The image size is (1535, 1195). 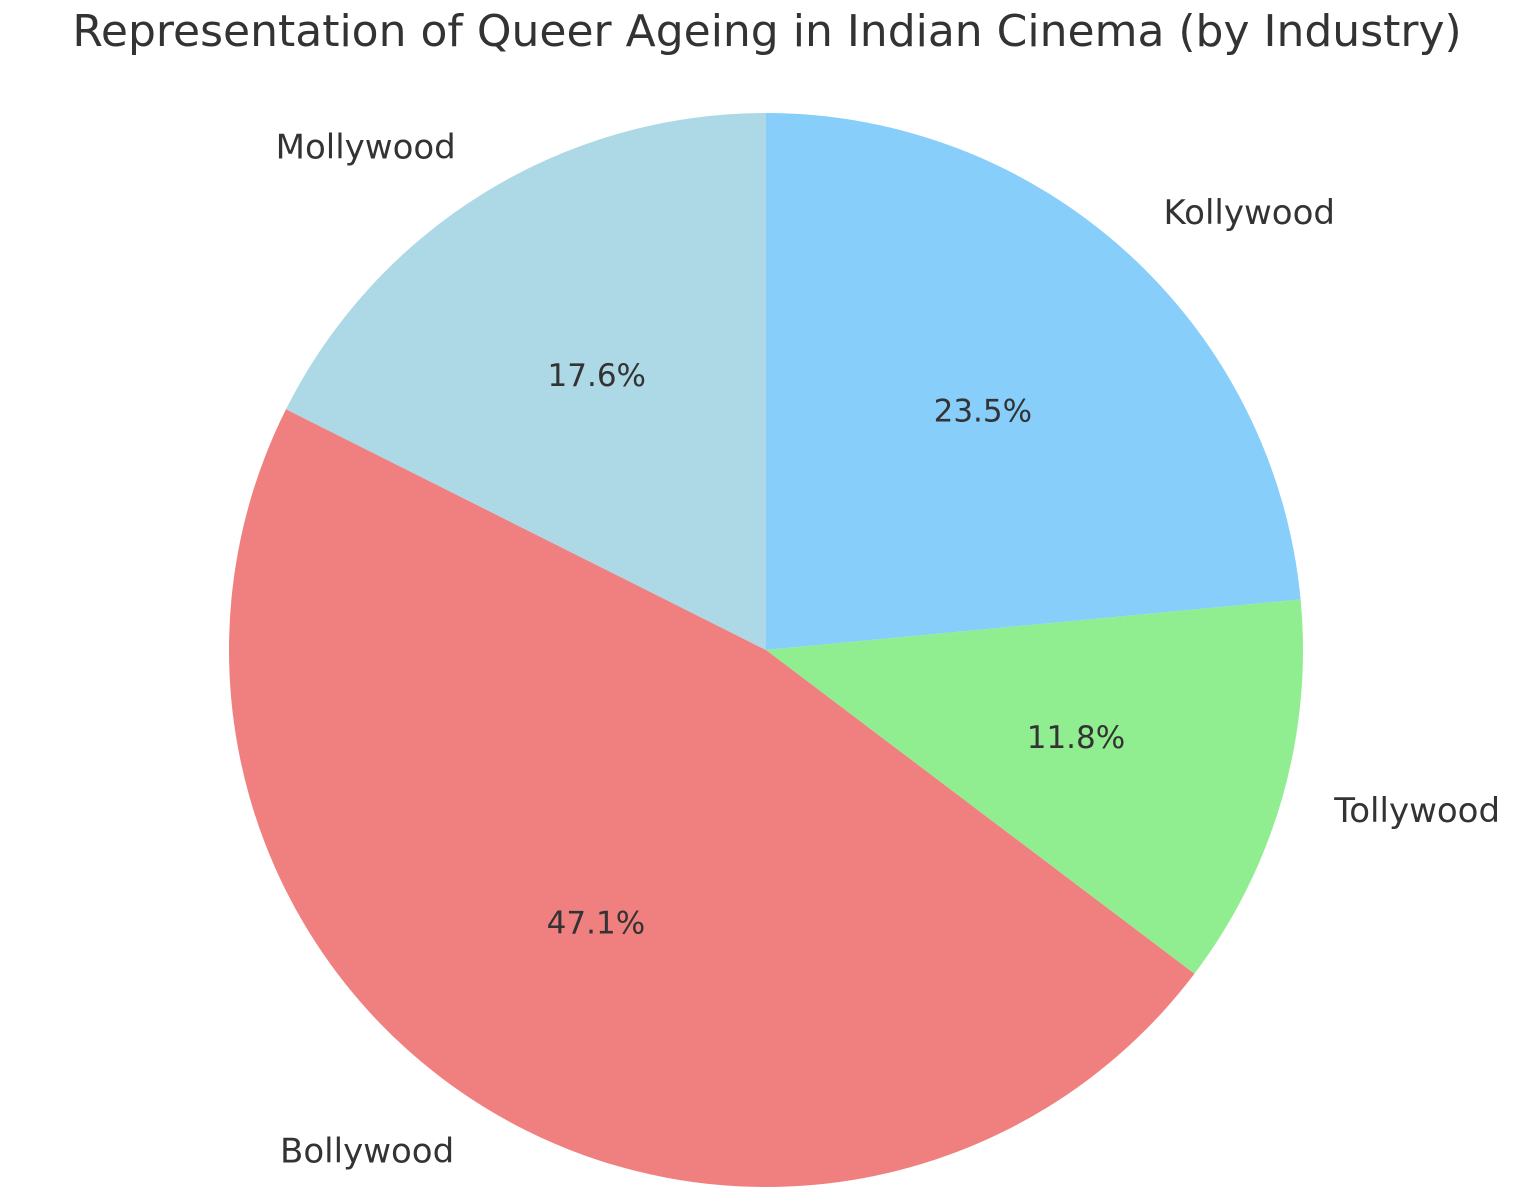 What do you see at coordinates (366, 147) in the screenshot?
I see `slice-label-mollywood: Mollywood` at bounding box center [366, 147].